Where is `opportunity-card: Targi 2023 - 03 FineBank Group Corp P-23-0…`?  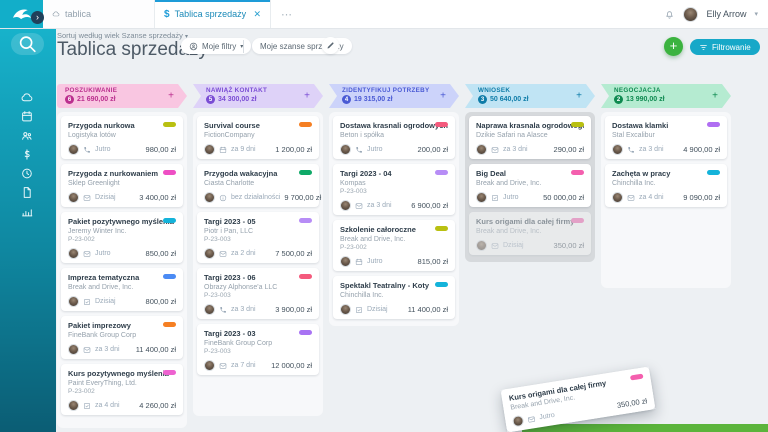
opportunity-card: Targi 2023 - 03 FineBank Group Corp P-23-0… is located at coordinates (258, 349).